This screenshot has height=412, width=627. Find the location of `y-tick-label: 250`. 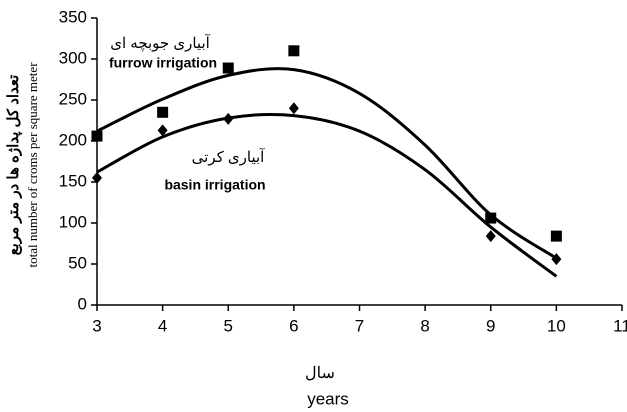

y-tick-label: 250 is located at coordinates (73, 98).